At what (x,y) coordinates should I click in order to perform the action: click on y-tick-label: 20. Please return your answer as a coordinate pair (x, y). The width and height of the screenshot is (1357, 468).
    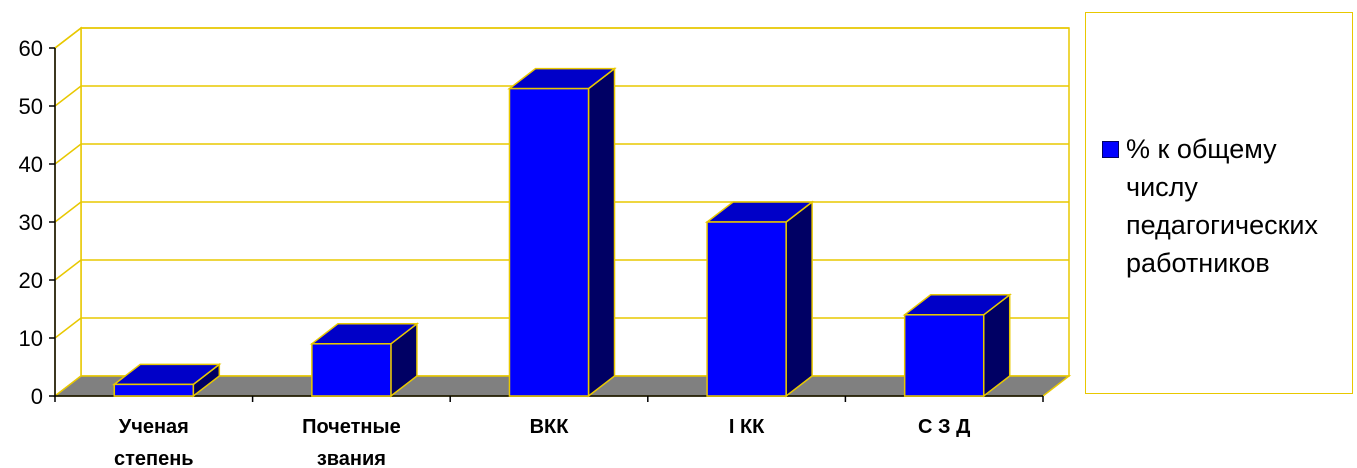
    Looking at the image, I should click on (31, 280).